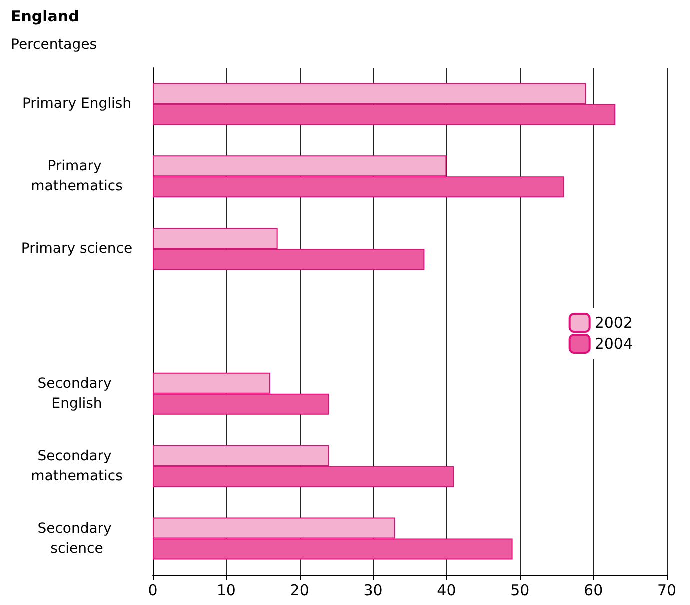  I want to click on y-tick-label: Primary mathematics, so click(77, 176).